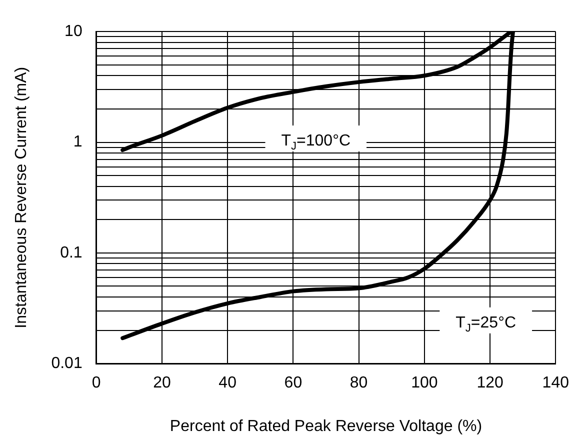  What do you see at coordinates (556, 383) in the screenshot?
I see `x-tick-label: 140` at bounding box center [556, 383].